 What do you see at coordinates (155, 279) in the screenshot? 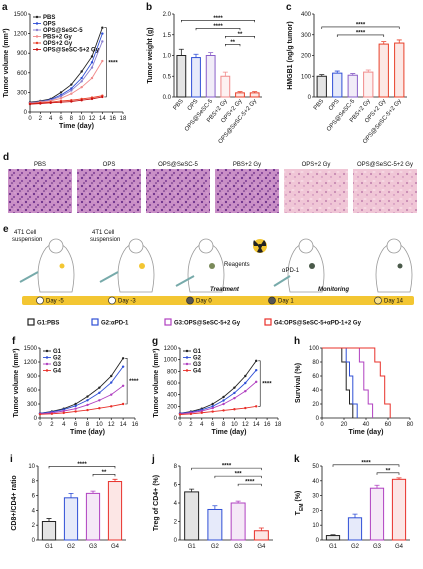
I see `syringes` at bounding box center [155, 279].